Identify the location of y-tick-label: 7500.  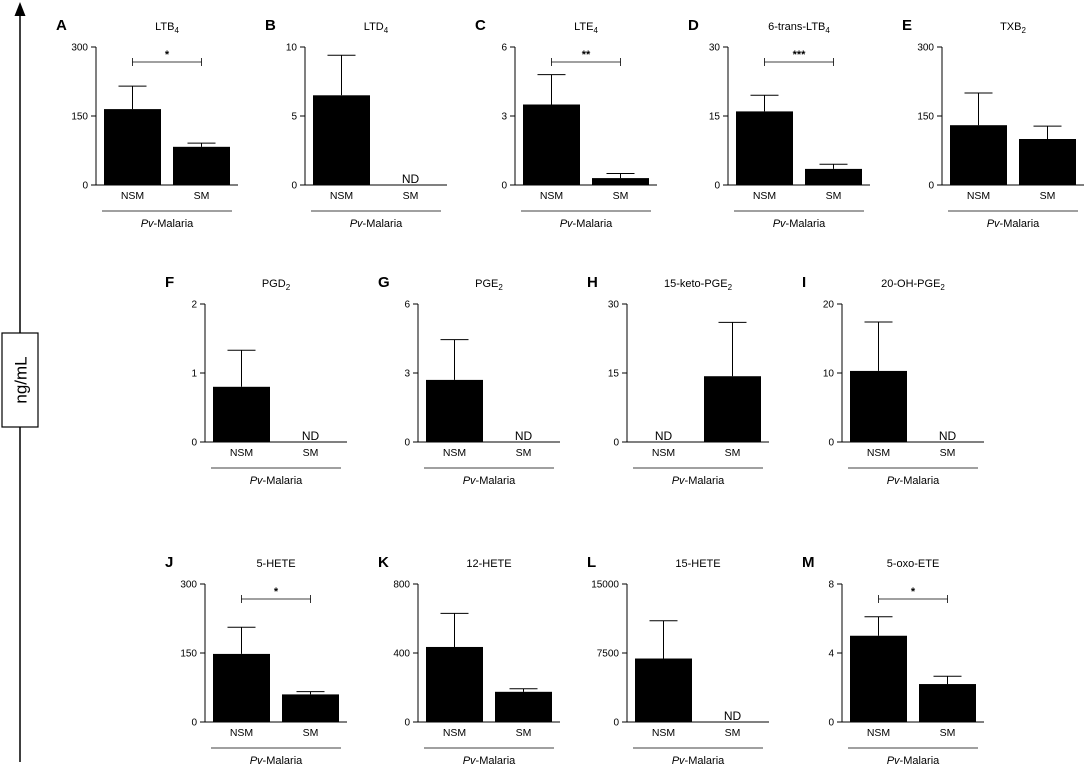
(608, 654).